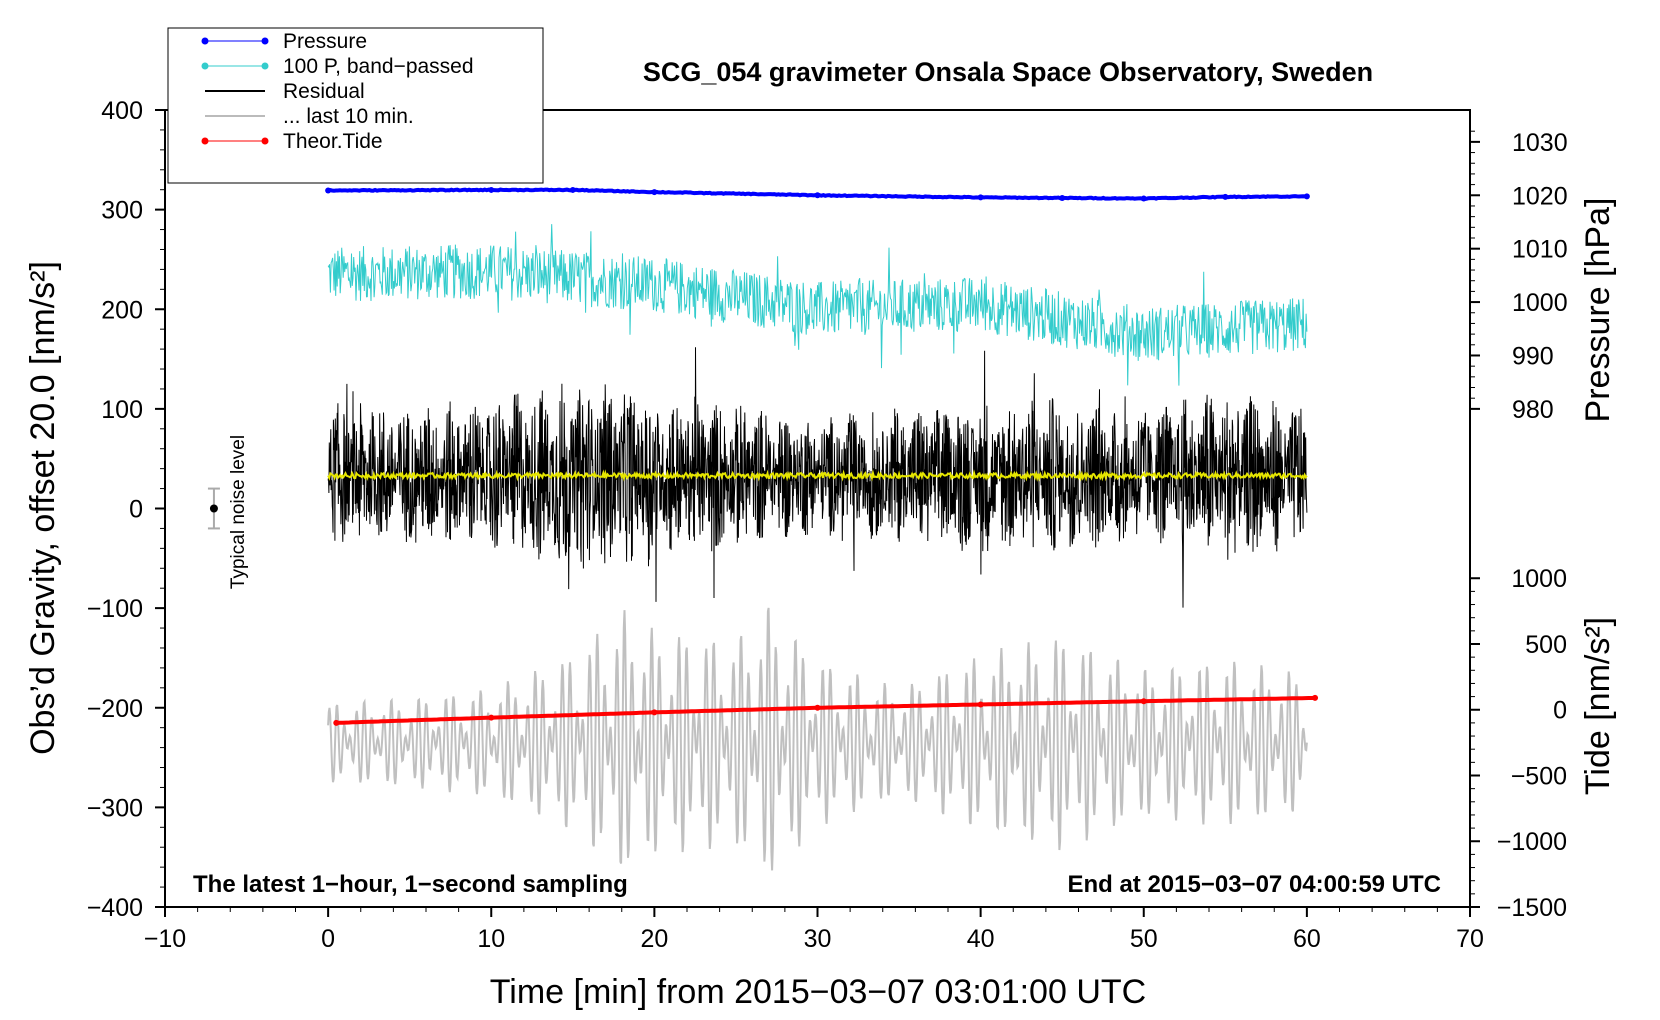 The width and height of the screenshot is (1660, 1020). I want to click on x-tick-label: −10, so click(165, 939).